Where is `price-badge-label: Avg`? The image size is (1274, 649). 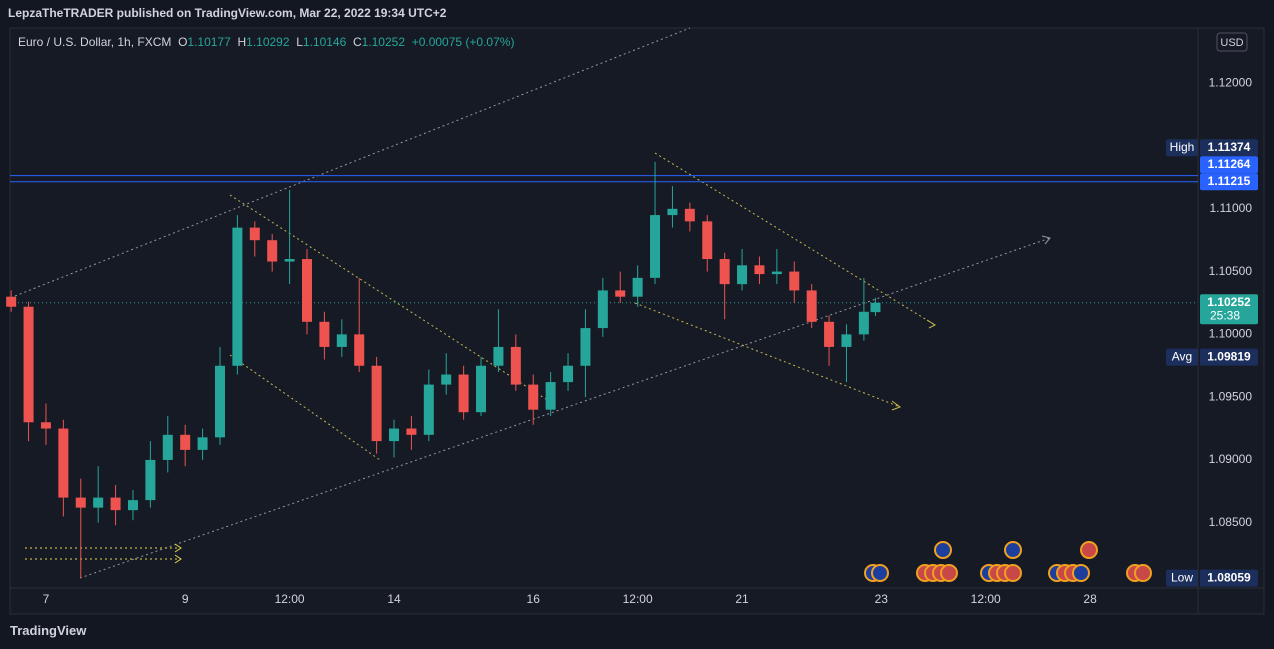
price-badge-label: Avg is located at coordinates (1182, 356).